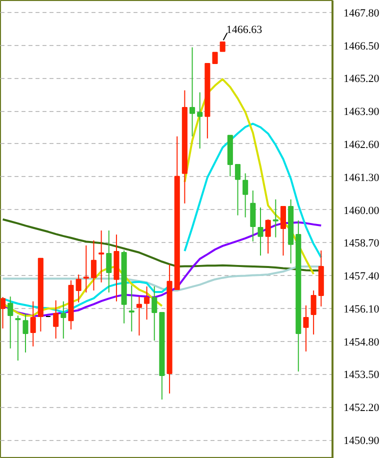 Image resolution: width=382 pixels, height=458 pixels. I want to click on y-tick-label: 1461.30, so click(362, 178).